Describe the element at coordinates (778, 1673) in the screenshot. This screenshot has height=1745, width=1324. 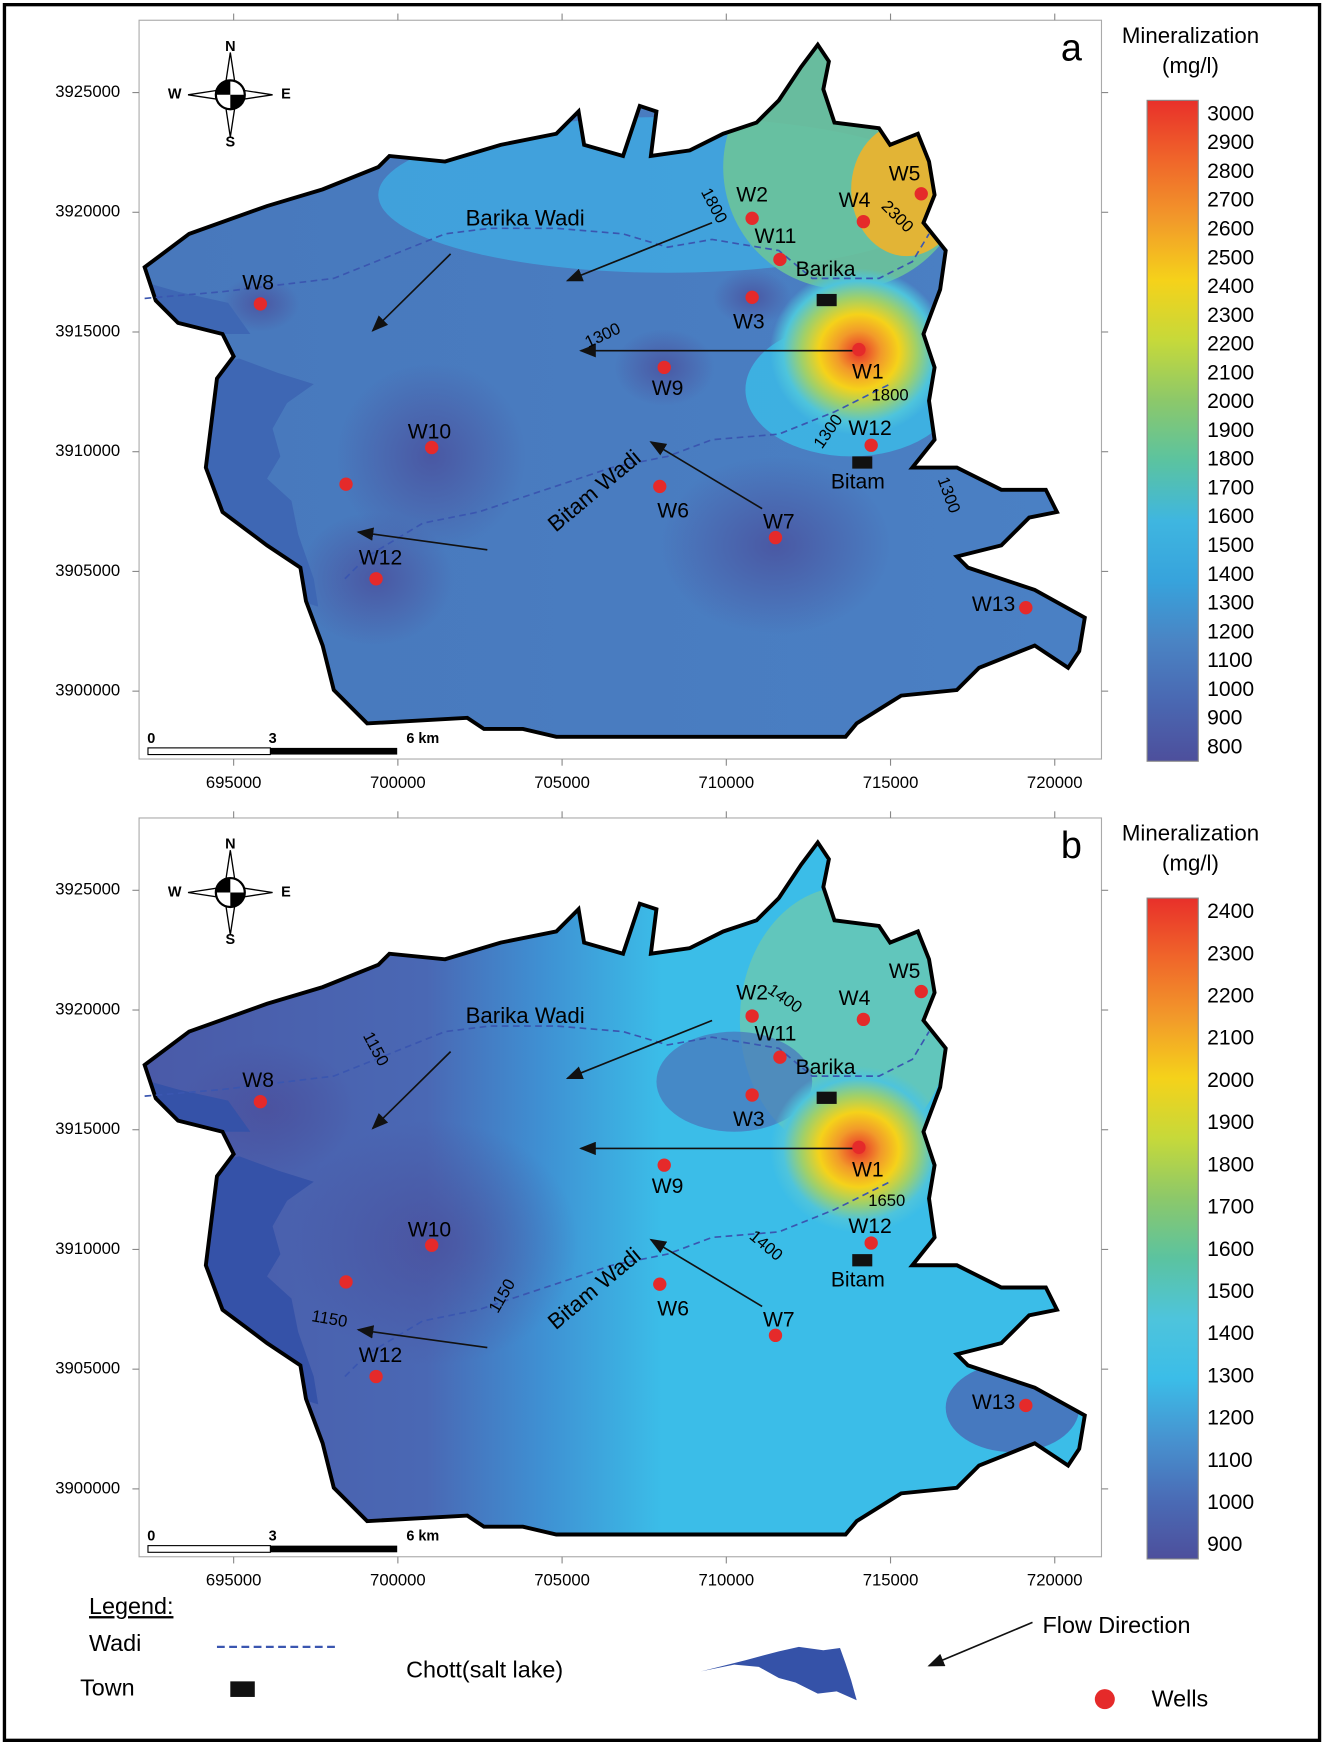
I see `legend-chott-symbol` at that location.